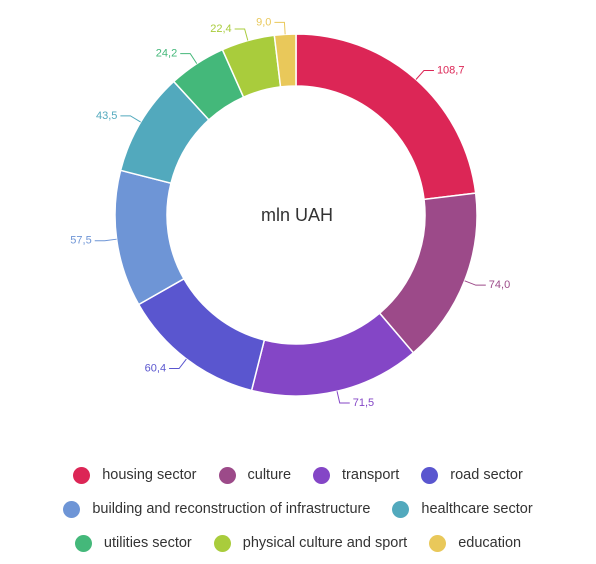  Describe the element at coordinates (280, 28) in the screenshot. I see `leader-line-education` at that location.